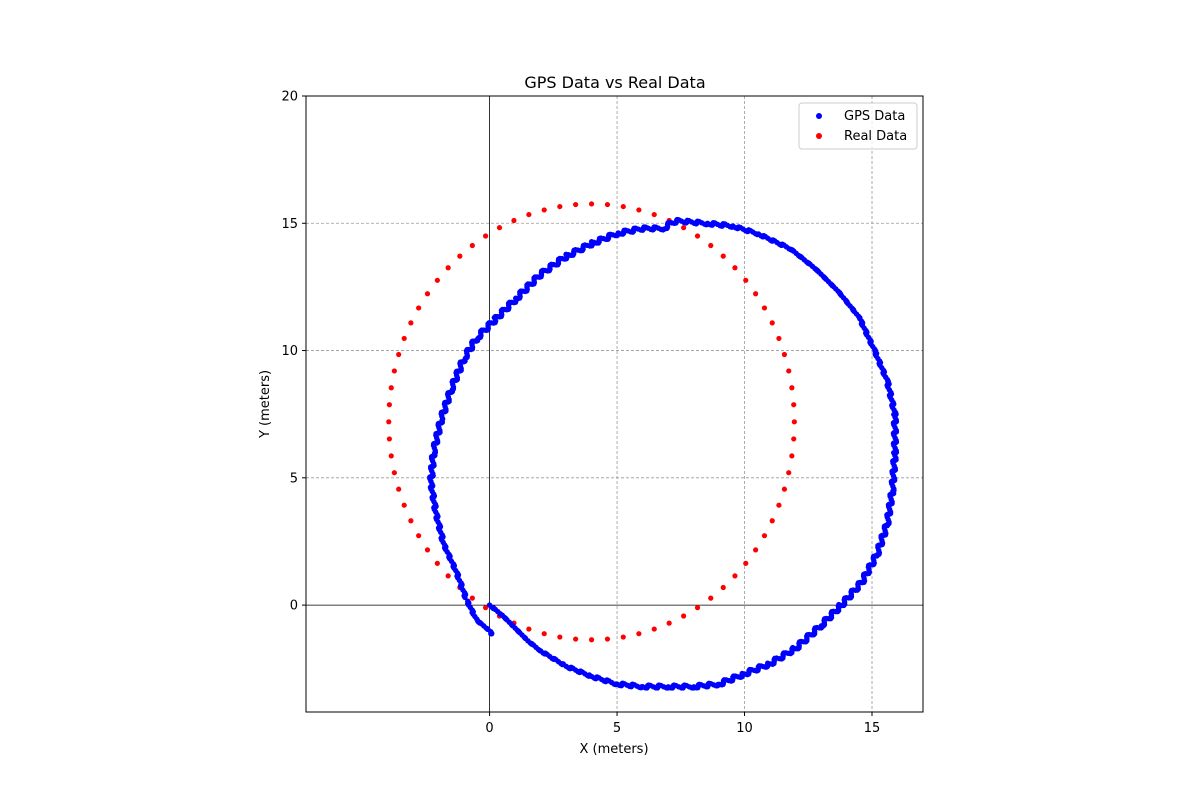 This screenshot has height=800, width=1200. Describe the element at coordinates (874, 116) in the screenshot. I see `legend-gps-label: GPS Data` at that location.